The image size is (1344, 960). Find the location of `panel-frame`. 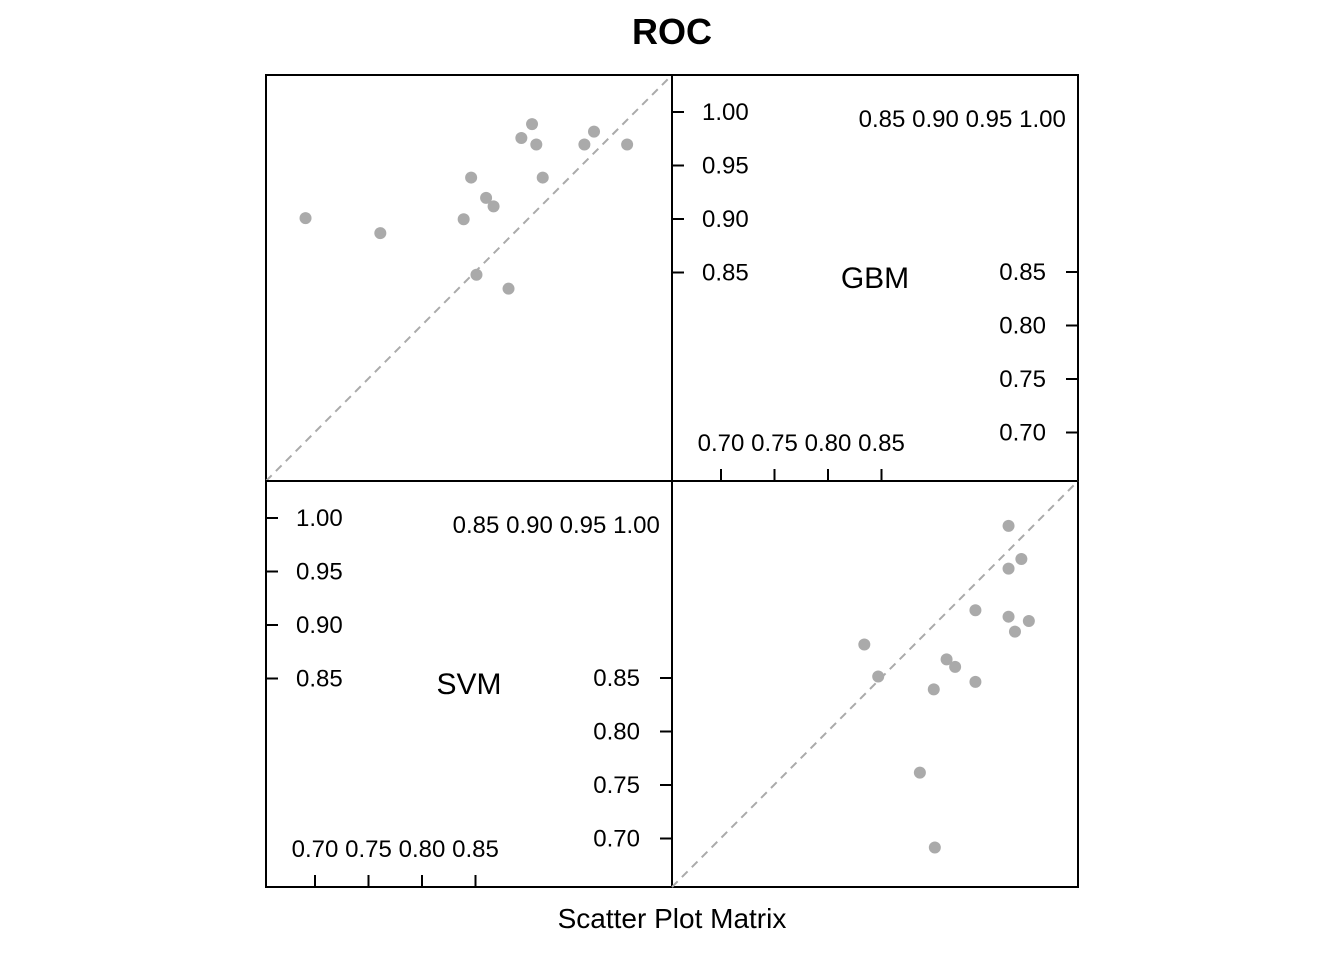

panel-frame is located at coordinates (875, 684).